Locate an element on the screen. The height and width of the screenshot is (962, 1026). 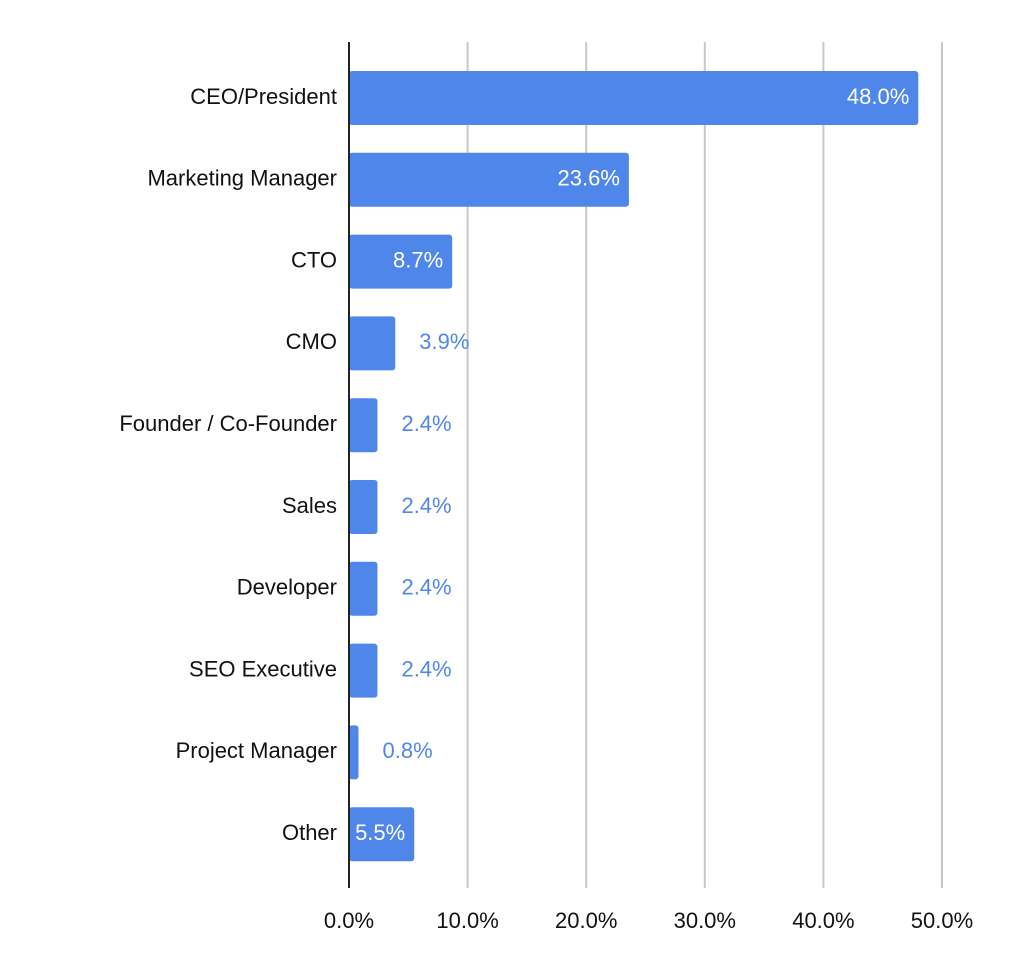
bar-other is located at coordinates (382, 834).